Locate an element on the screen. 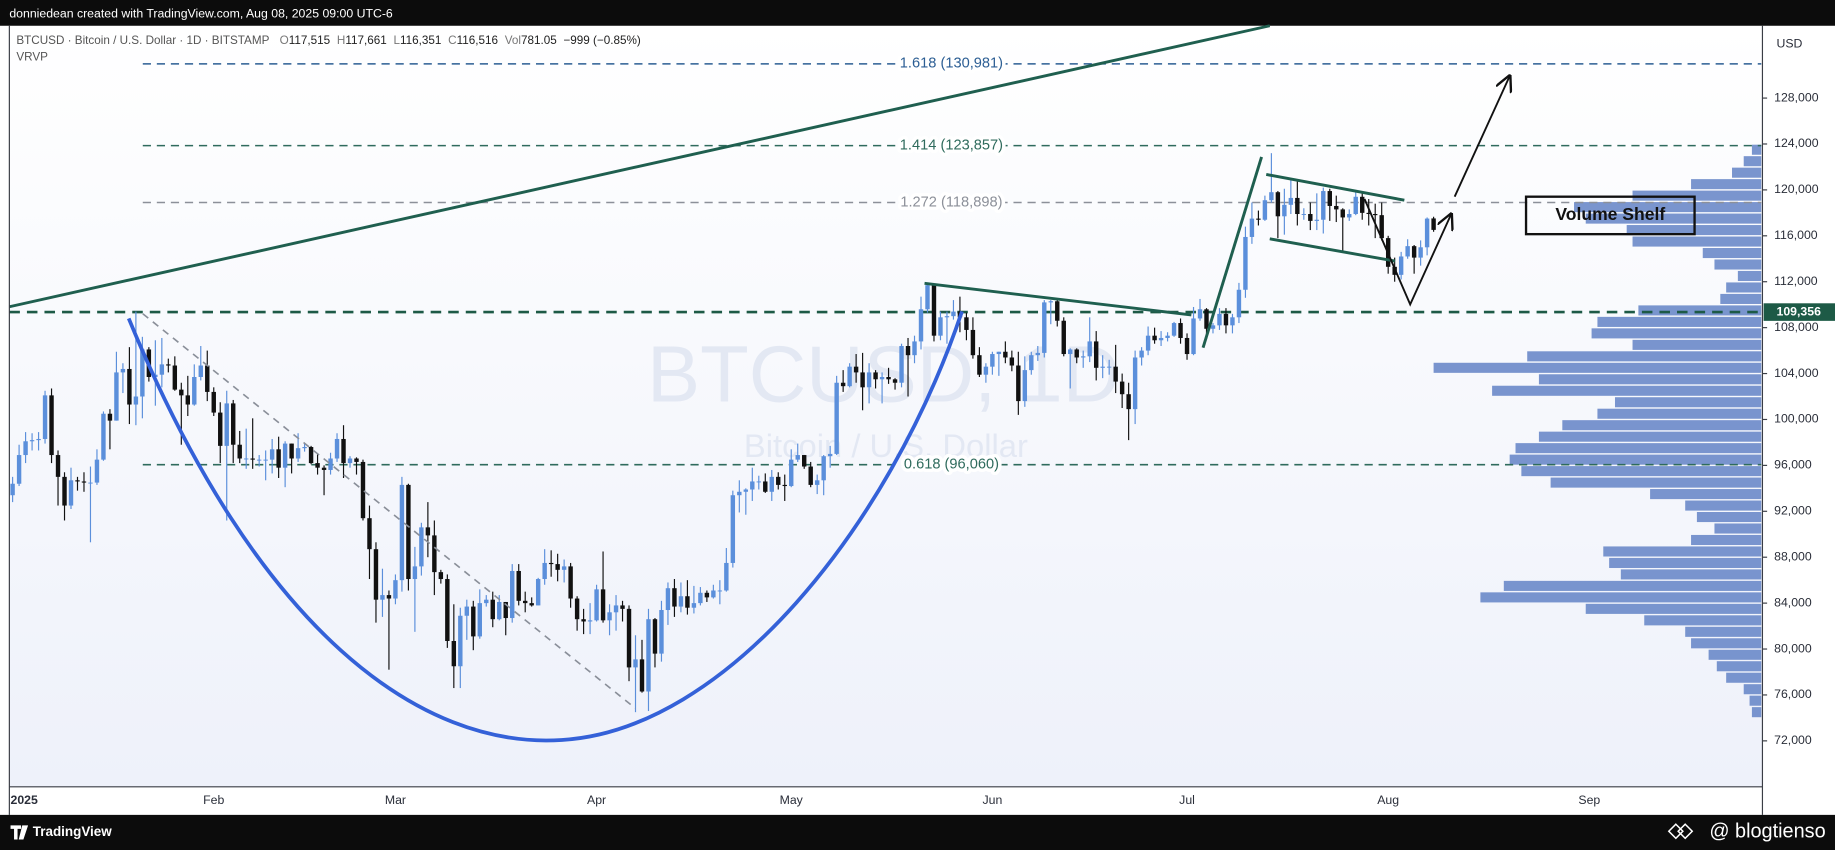 The image size is (1835, 850). brand-logo is located at coordinates (19, 832).